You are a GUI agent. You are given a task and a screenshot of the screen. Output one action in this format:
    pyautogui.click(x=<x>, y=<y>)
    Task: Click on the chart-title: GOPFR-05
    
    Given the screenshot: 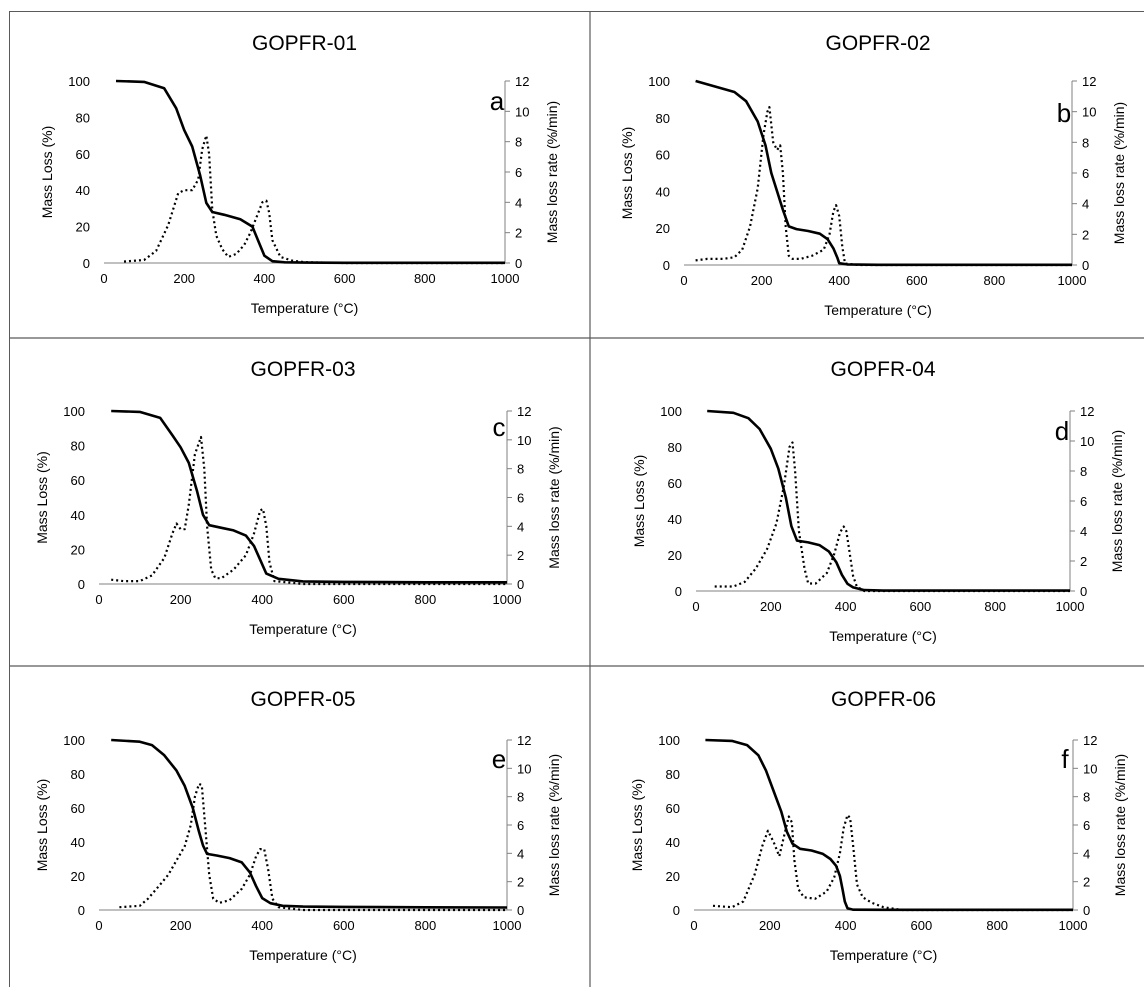 What is the action you would take?
    pyautogui.click(x=302, y=699)
    